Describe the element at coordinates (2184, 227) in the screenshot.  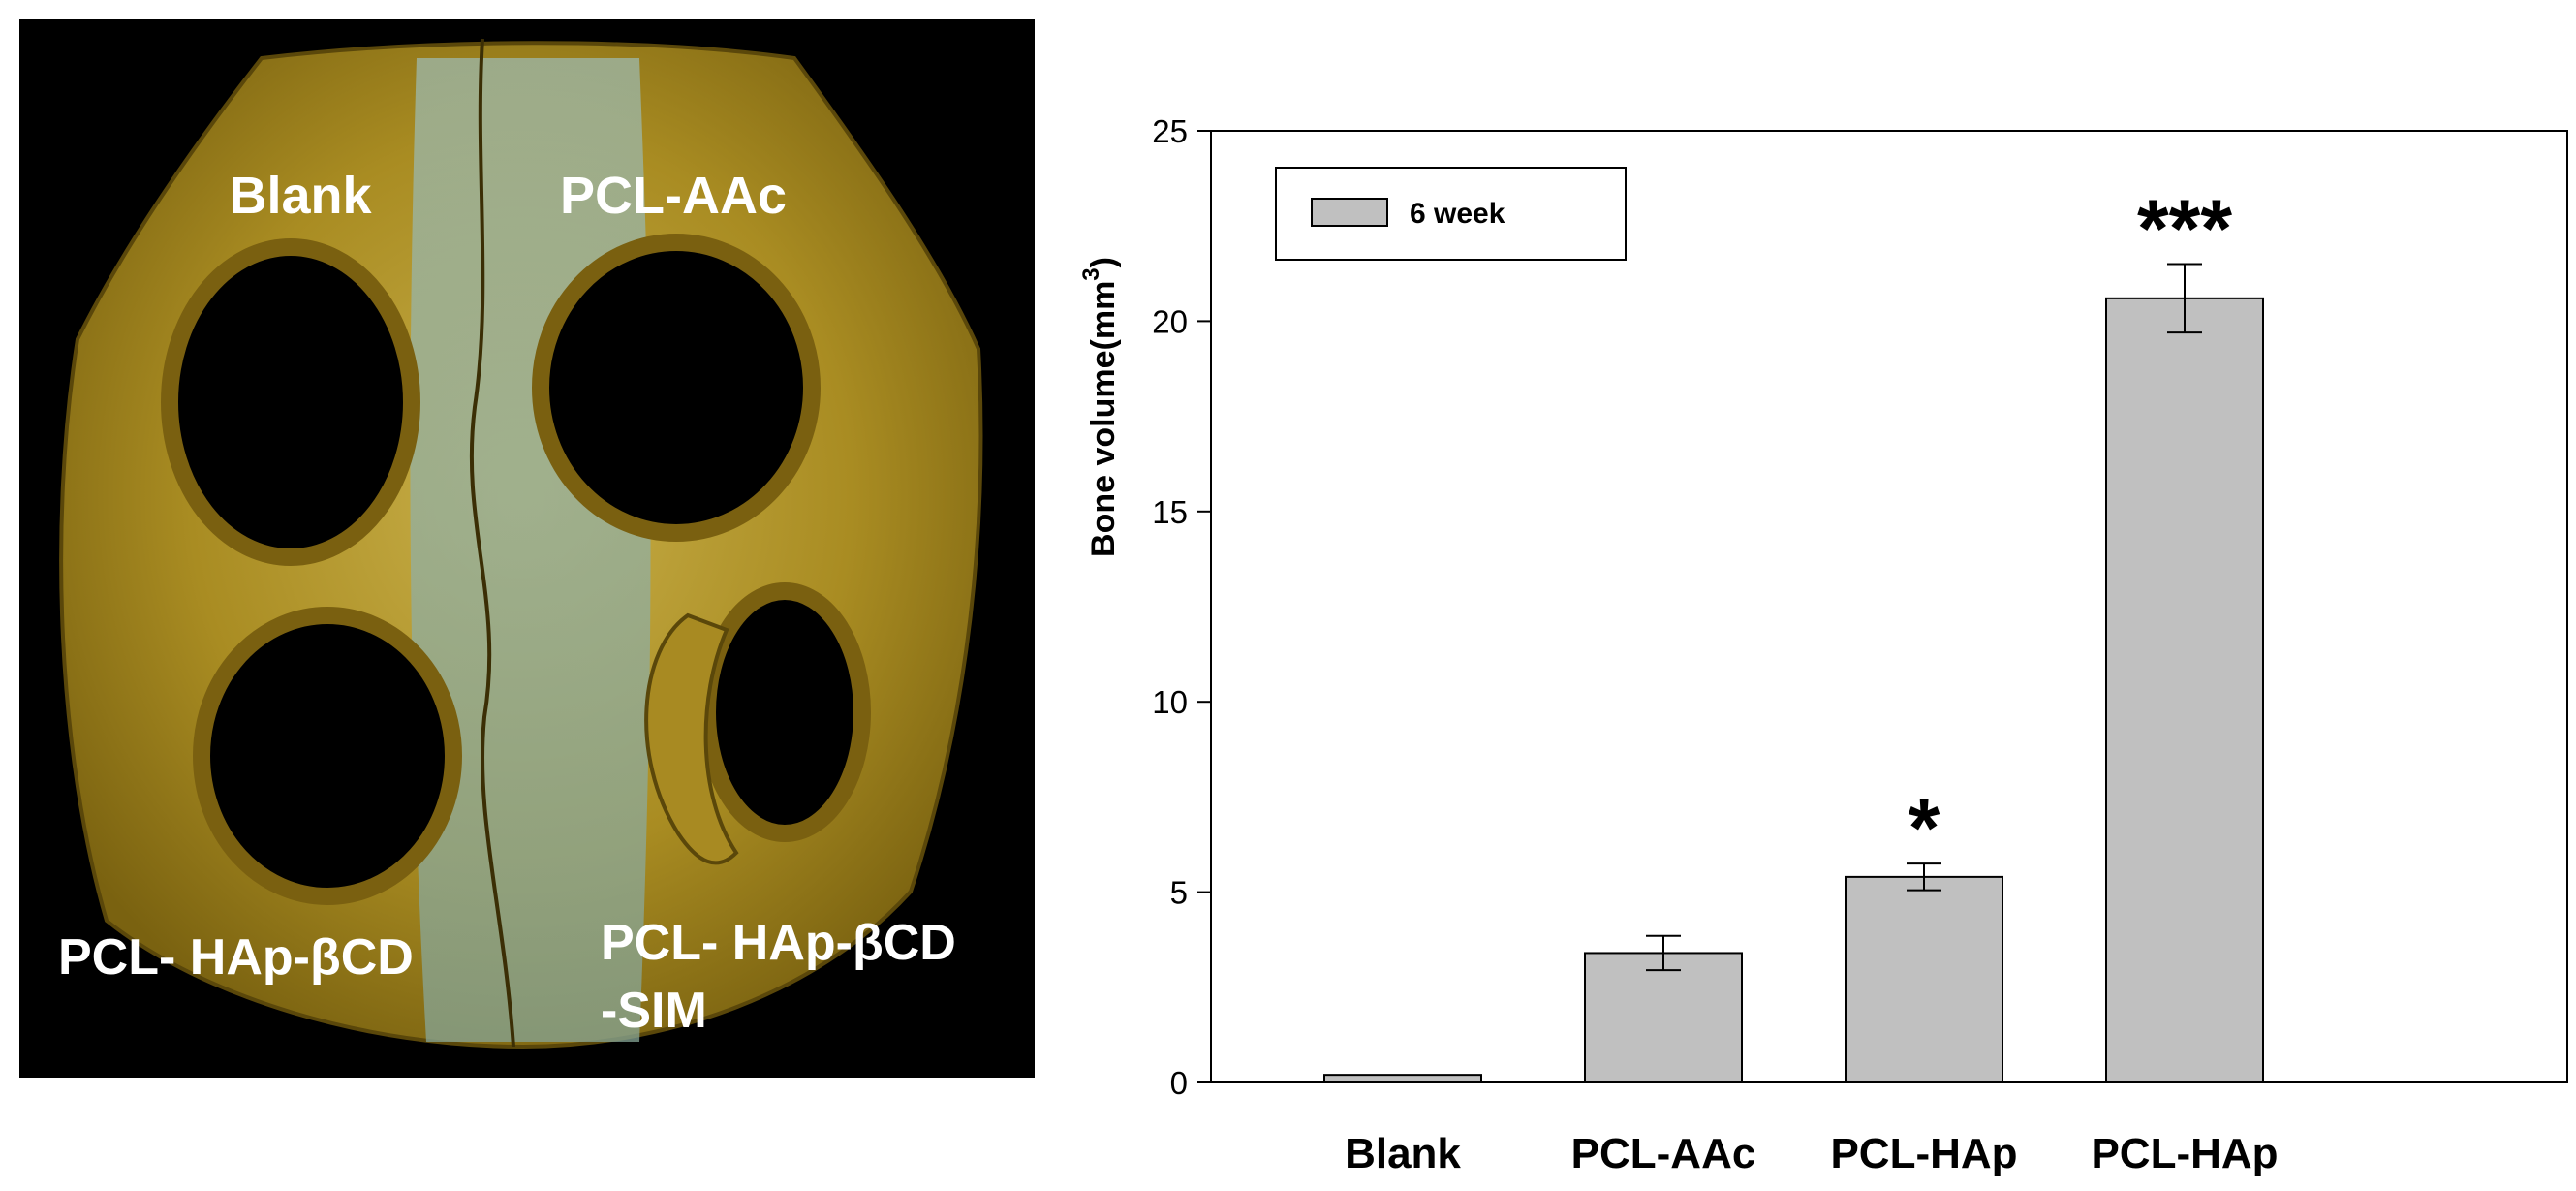
I see `significance-marker: ***` at that location.